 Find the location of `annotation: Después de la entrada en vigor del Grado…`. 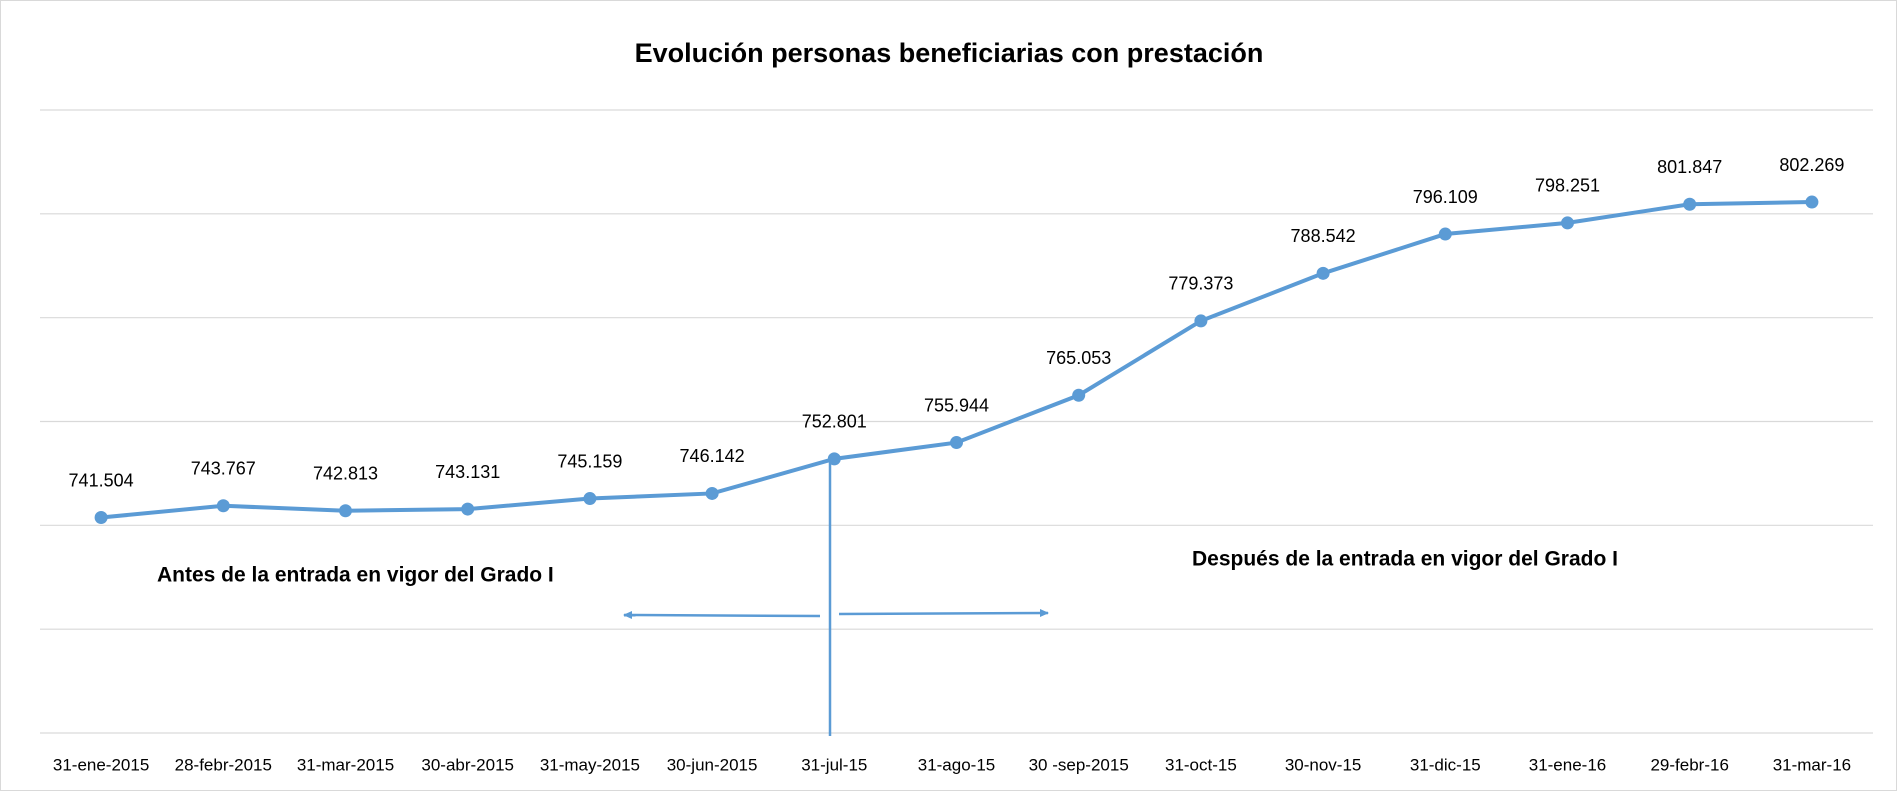

annotation: Después de la entrada en vigor del Grado… is located at coordinates (1405, 559).